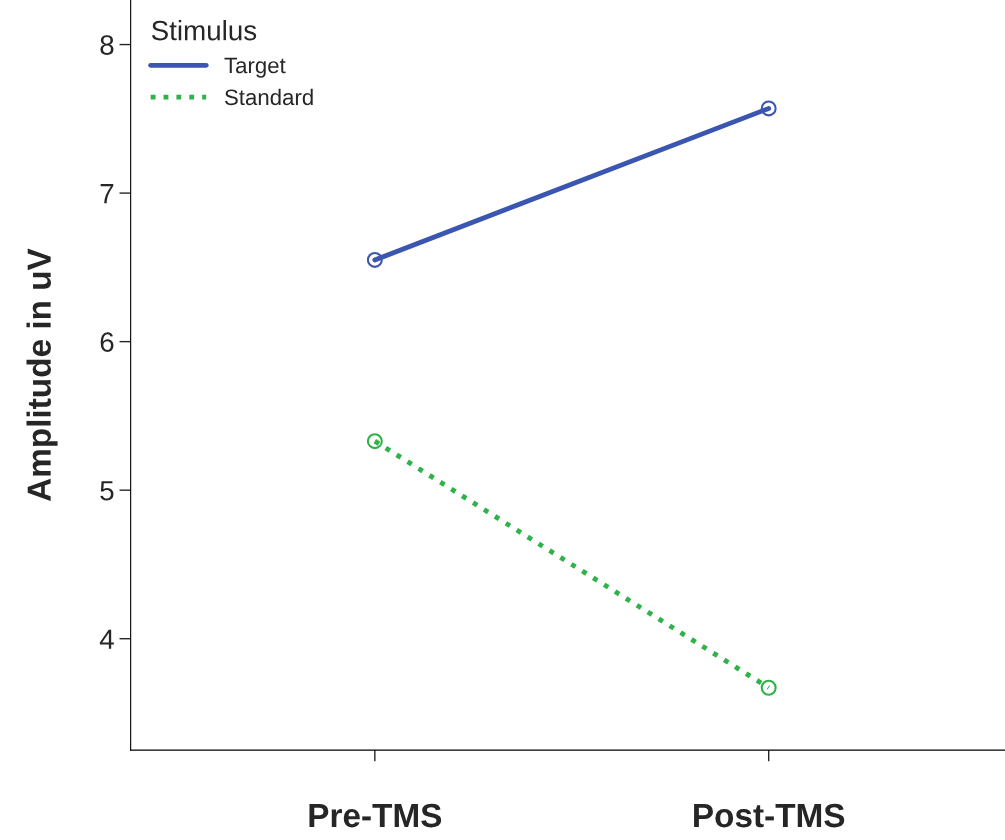 This screenshot has width=1005, height=840. Describe the element at coordinates (375, 815) in the screenshot. I see `x-tick-label: Pre-TMS` at that location.